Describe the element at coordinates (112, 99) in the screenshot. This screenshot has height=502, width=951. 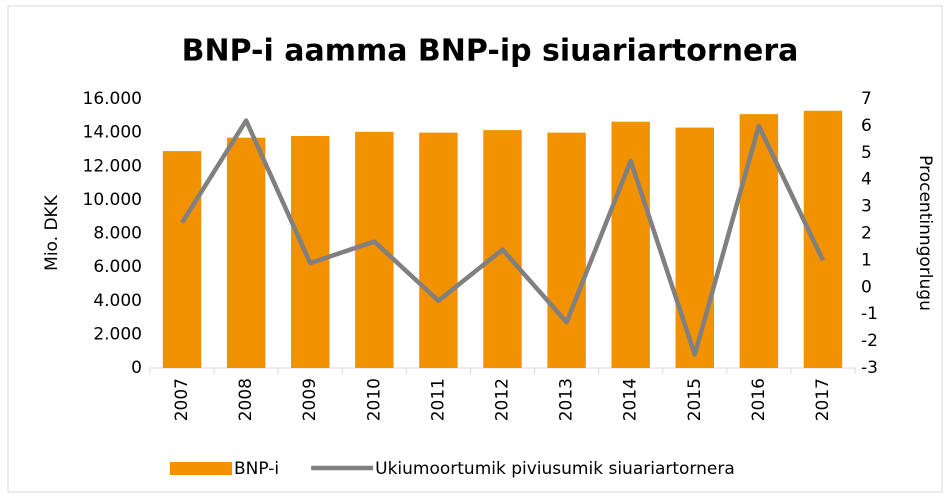
I see `y-tick-label: 16.000` at that location.